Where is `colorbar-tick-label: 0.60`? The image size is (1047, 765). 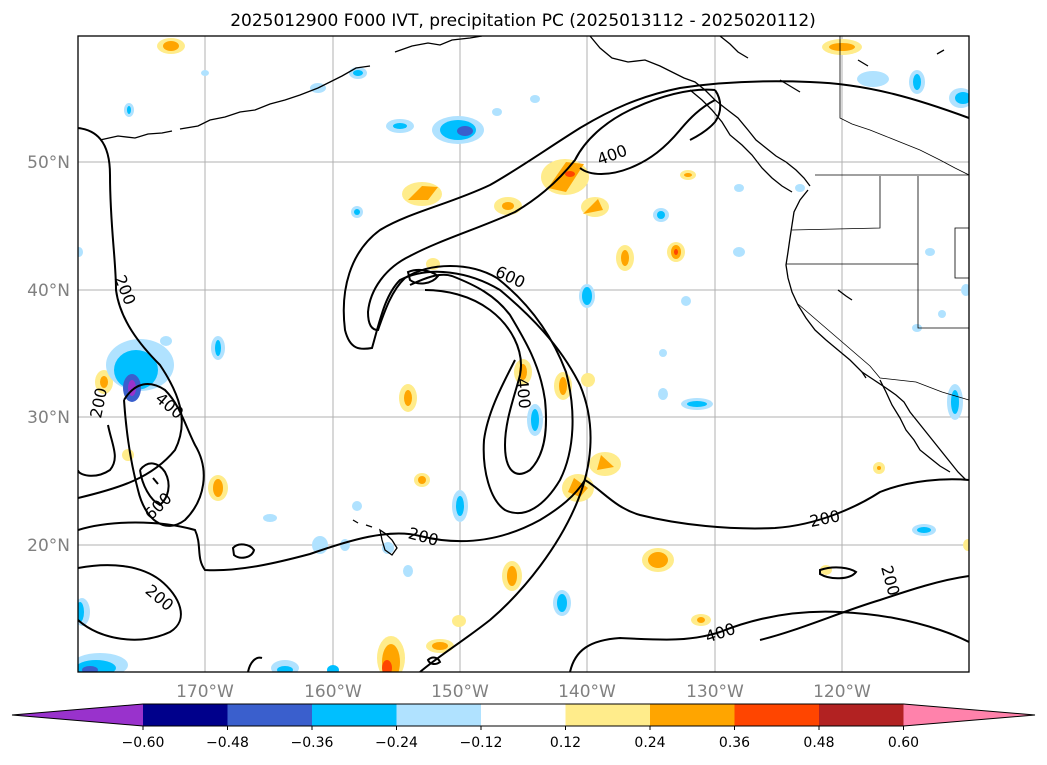
colorbar-tick-label: 0.60 is located at coordinates (903, 743).